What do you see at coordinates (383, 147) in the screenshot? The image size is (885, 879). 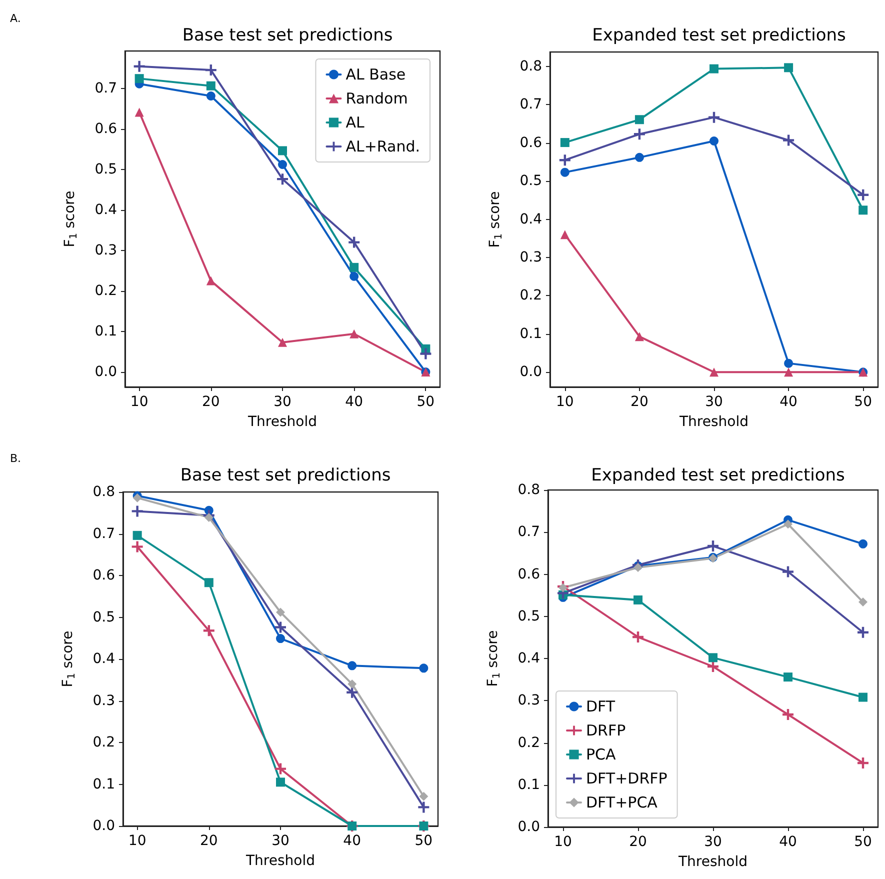 I see `legend-label: AL+Rand.` at bounding box center [383, 147].